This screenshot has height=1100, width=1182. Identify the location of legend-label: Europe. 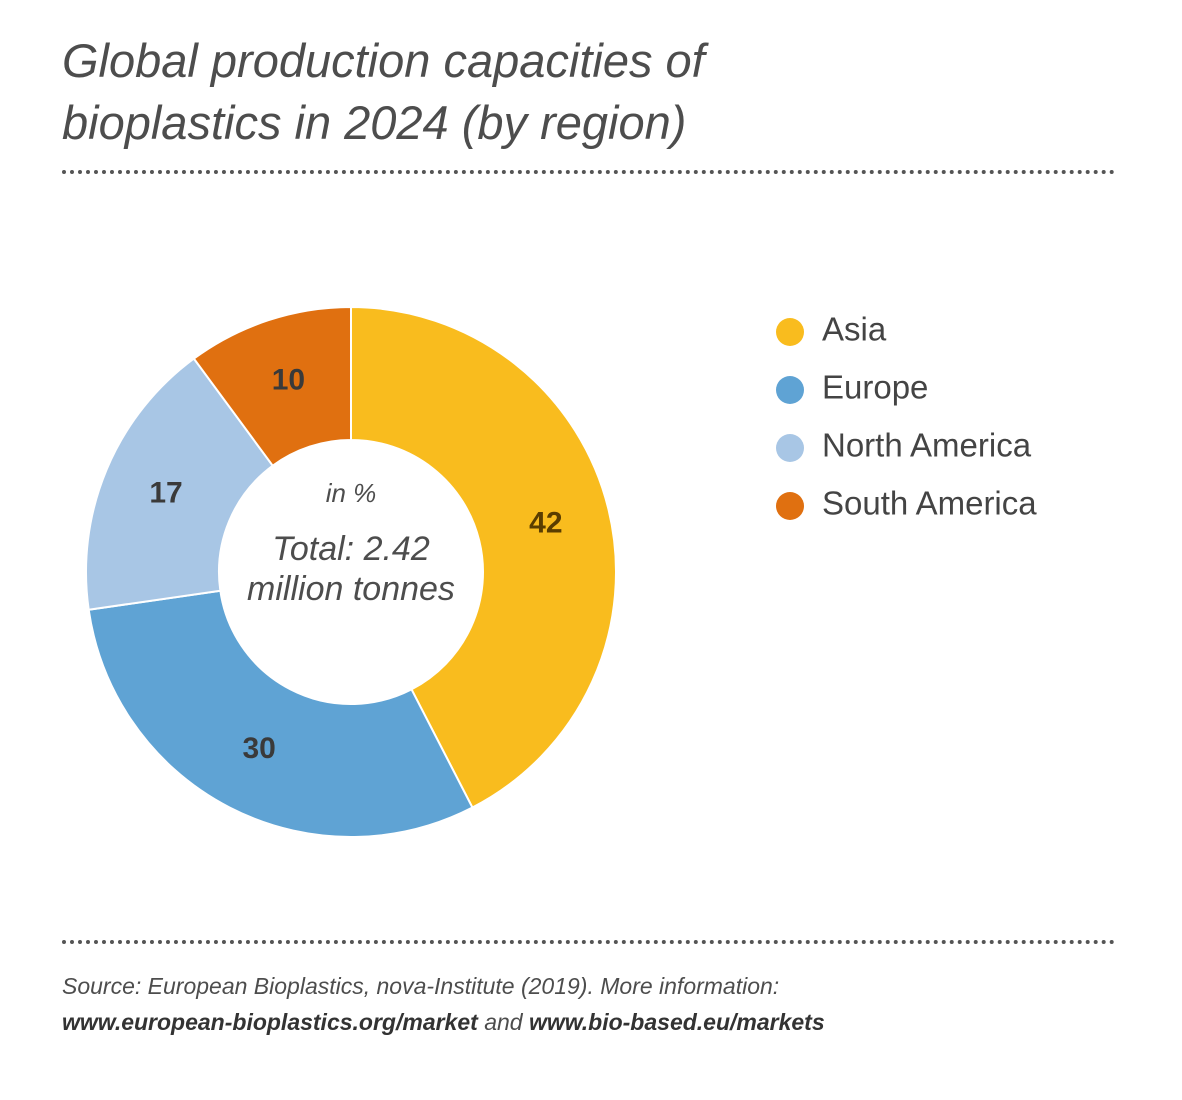
(875, 387).